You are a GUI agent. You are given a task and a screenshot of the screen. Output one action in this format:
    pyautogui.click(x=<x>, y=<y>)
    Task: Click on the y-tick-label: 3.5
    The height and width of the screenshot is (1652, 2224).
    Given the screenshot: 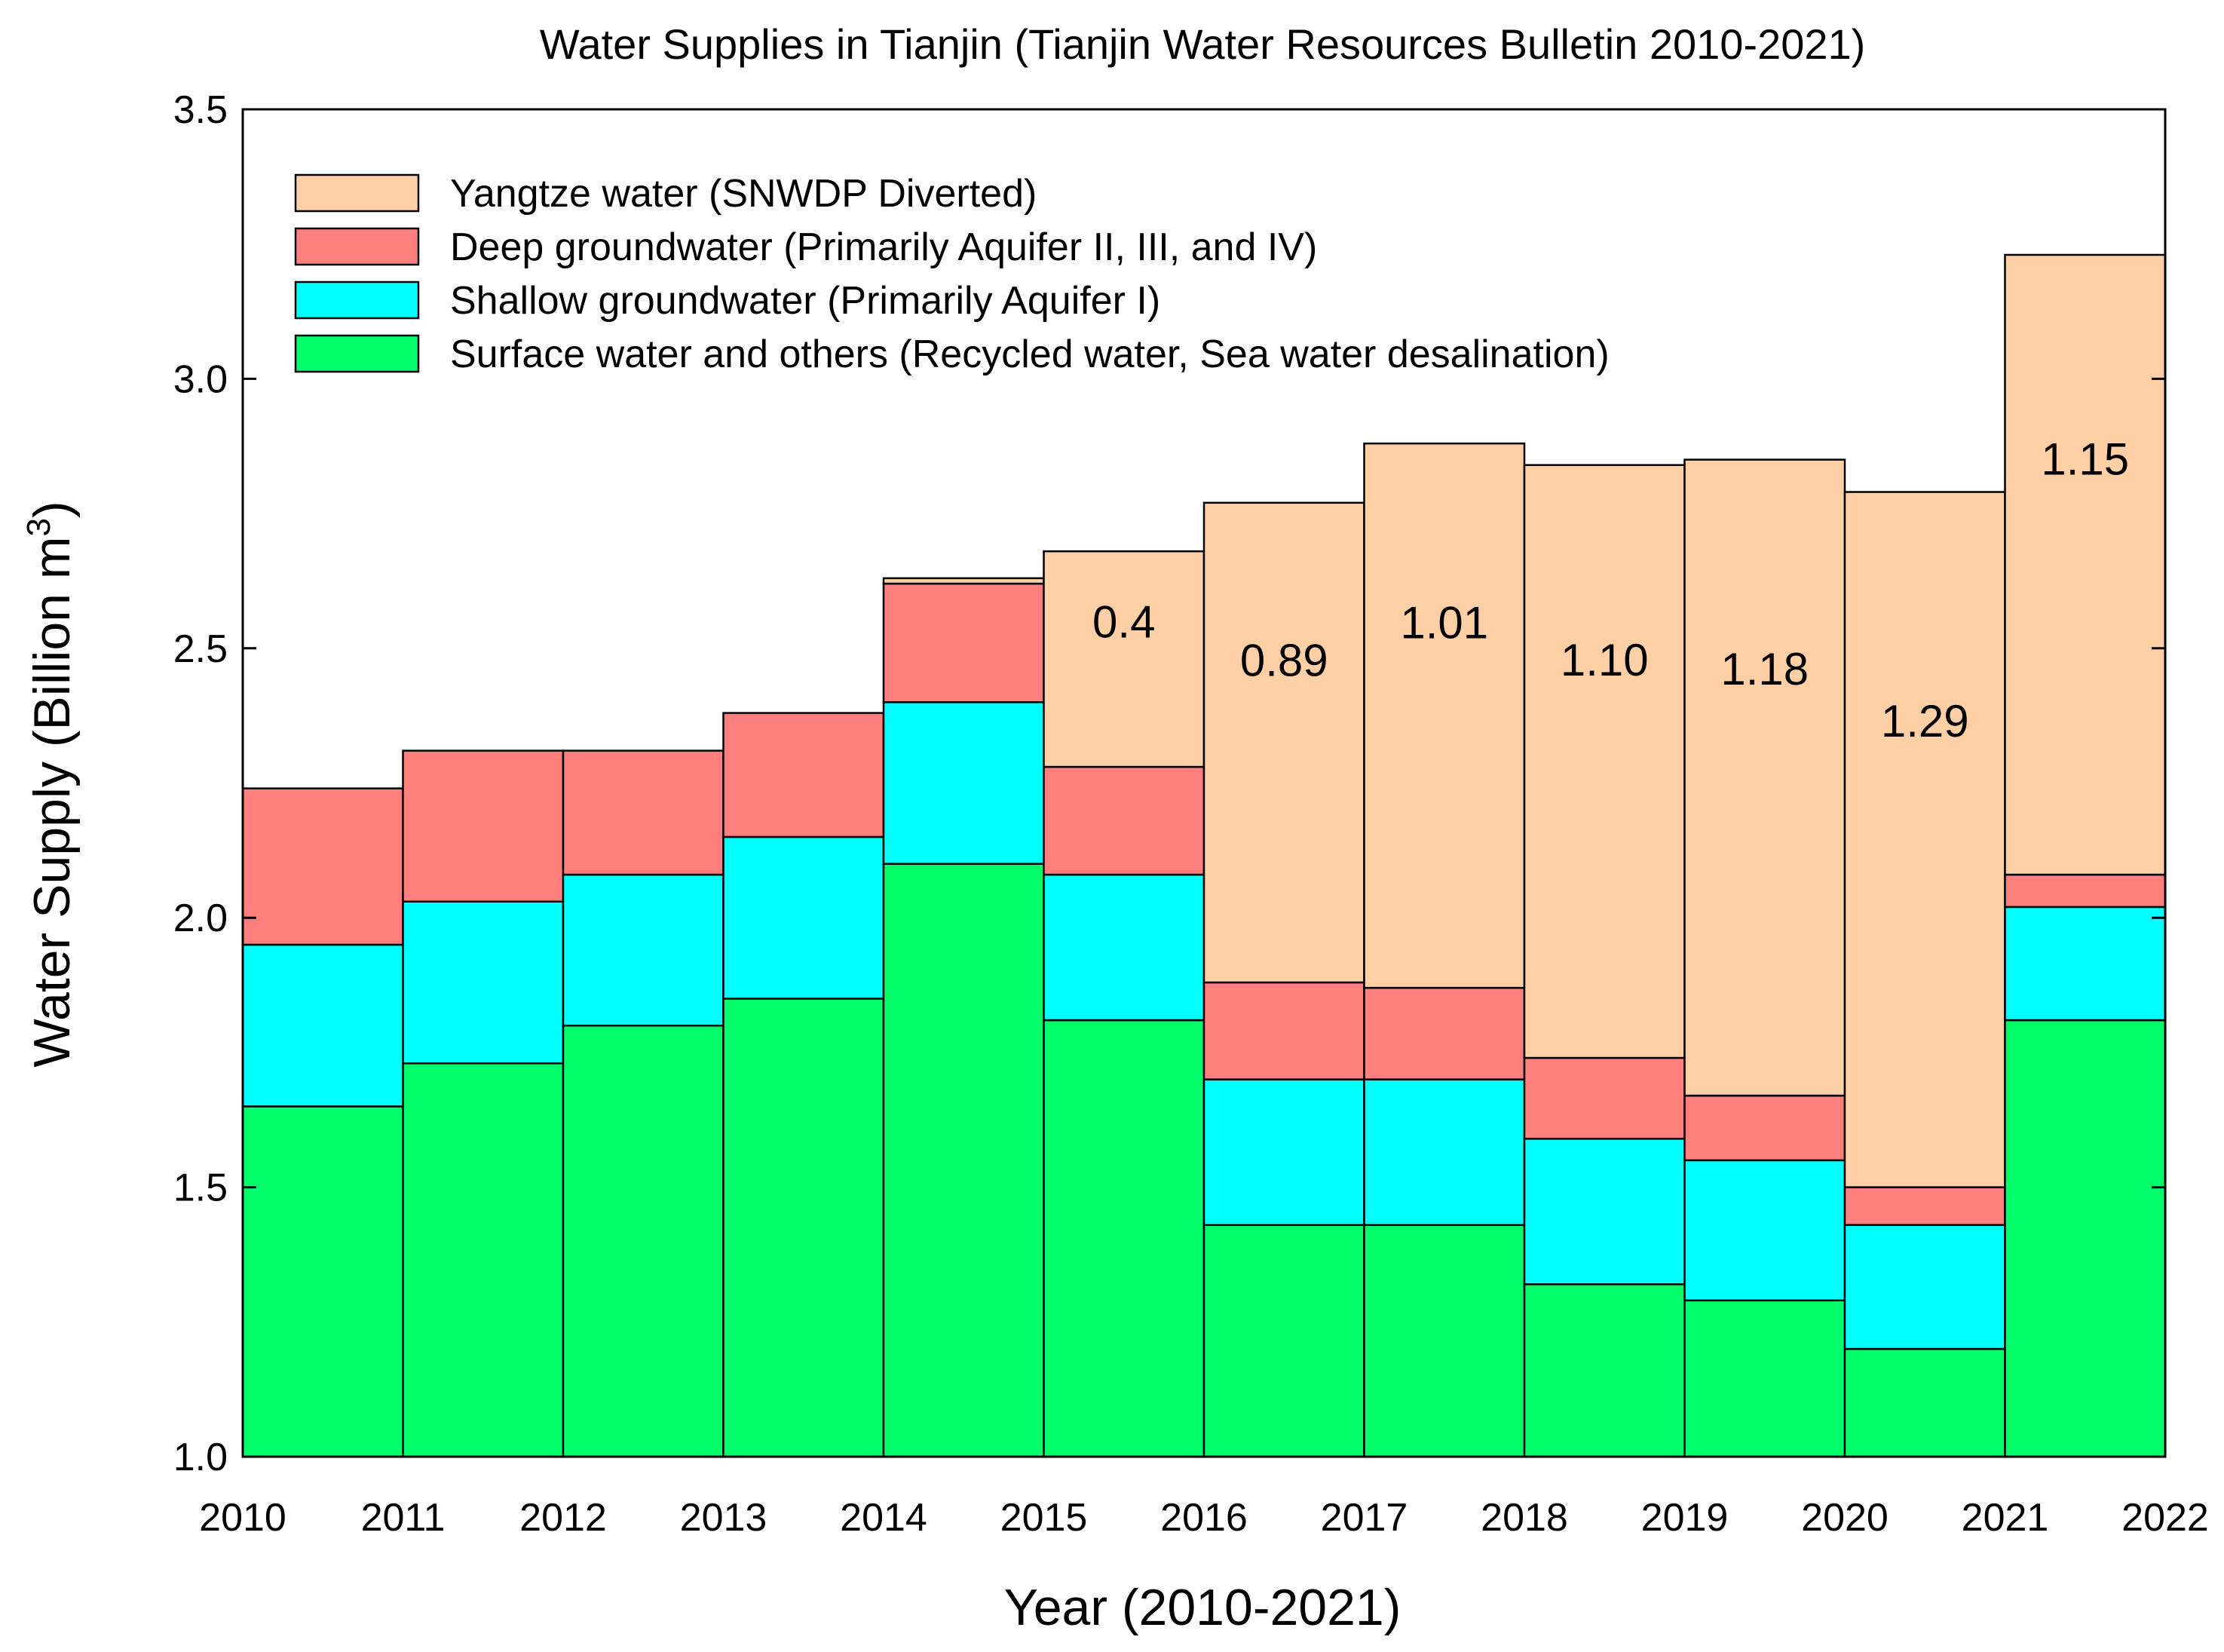 What is the action you would take?
    pyautogui.click(x=201, y=110)
    